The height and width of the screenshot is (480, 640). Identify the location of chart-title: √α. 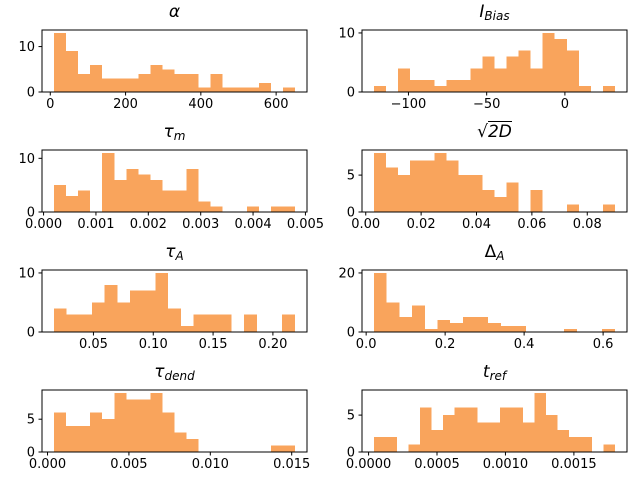
(174, 14).